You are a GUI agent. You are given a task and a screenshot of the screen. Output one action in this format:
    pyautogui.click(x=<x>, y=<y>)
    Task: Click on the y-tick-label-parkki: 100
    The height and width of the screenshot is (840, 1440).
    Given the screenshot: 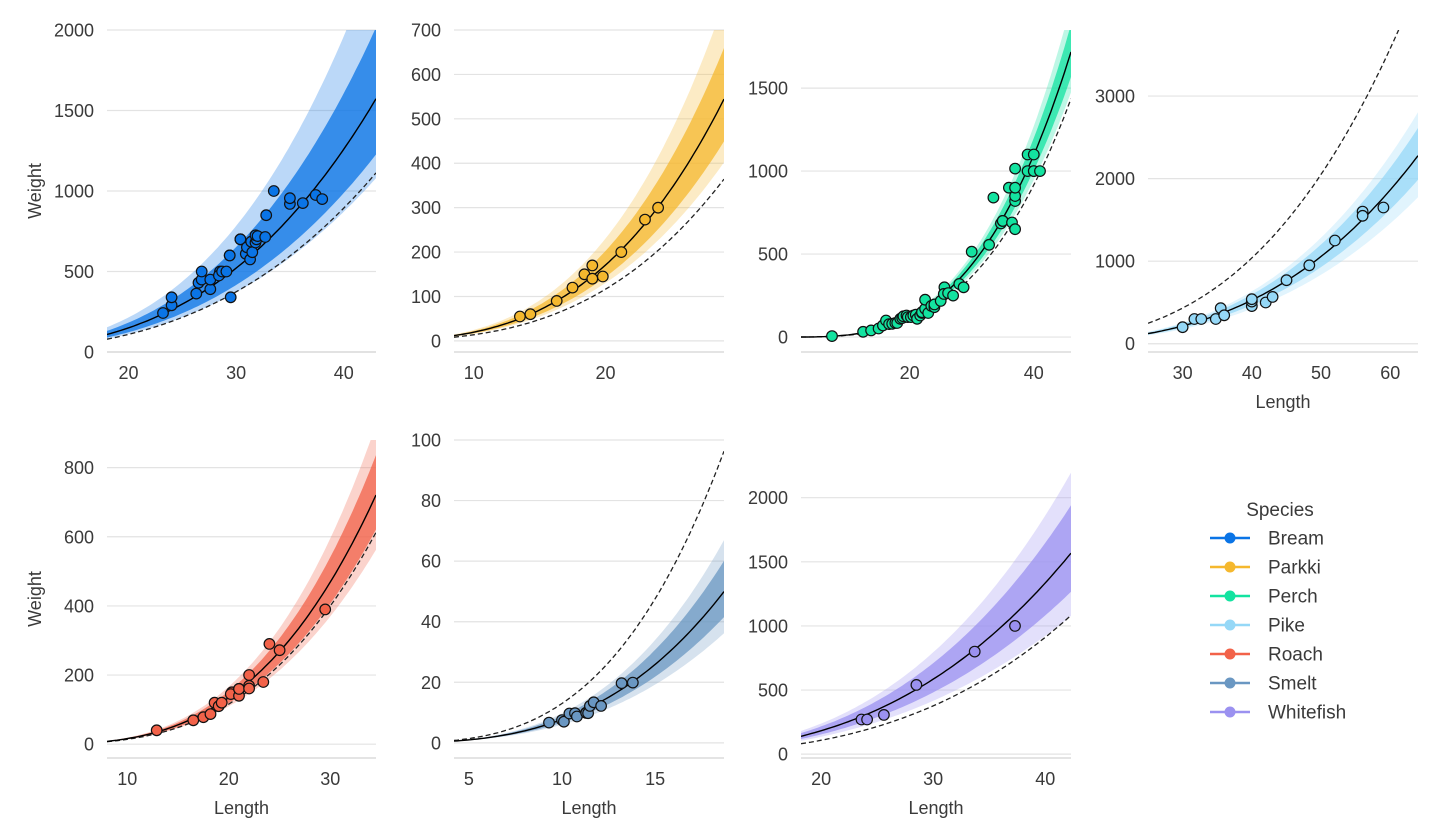 What is the action you would take?
    pyautogui.click(x=426, y=297)
    